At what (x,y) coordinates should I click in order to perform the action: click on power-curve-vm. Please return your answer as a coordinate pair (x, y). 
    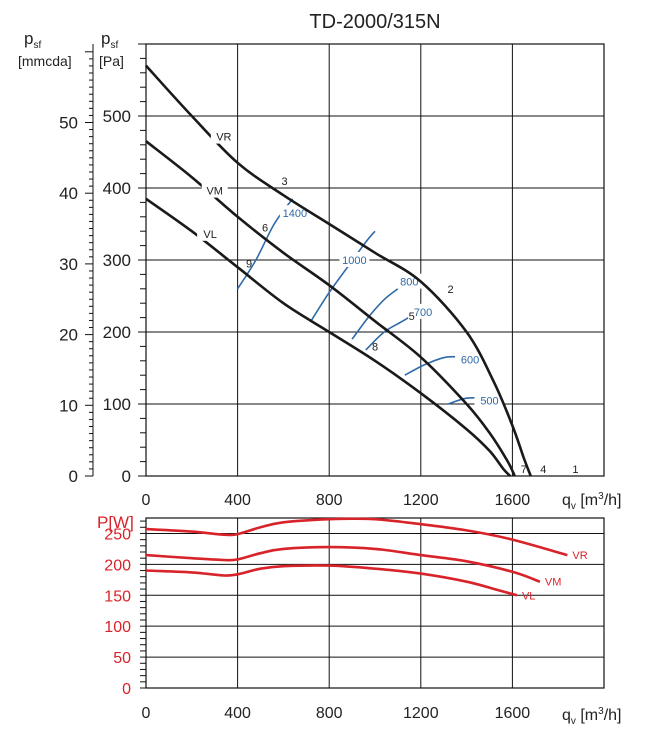
    Looking at the image, I should click on (343, 564).